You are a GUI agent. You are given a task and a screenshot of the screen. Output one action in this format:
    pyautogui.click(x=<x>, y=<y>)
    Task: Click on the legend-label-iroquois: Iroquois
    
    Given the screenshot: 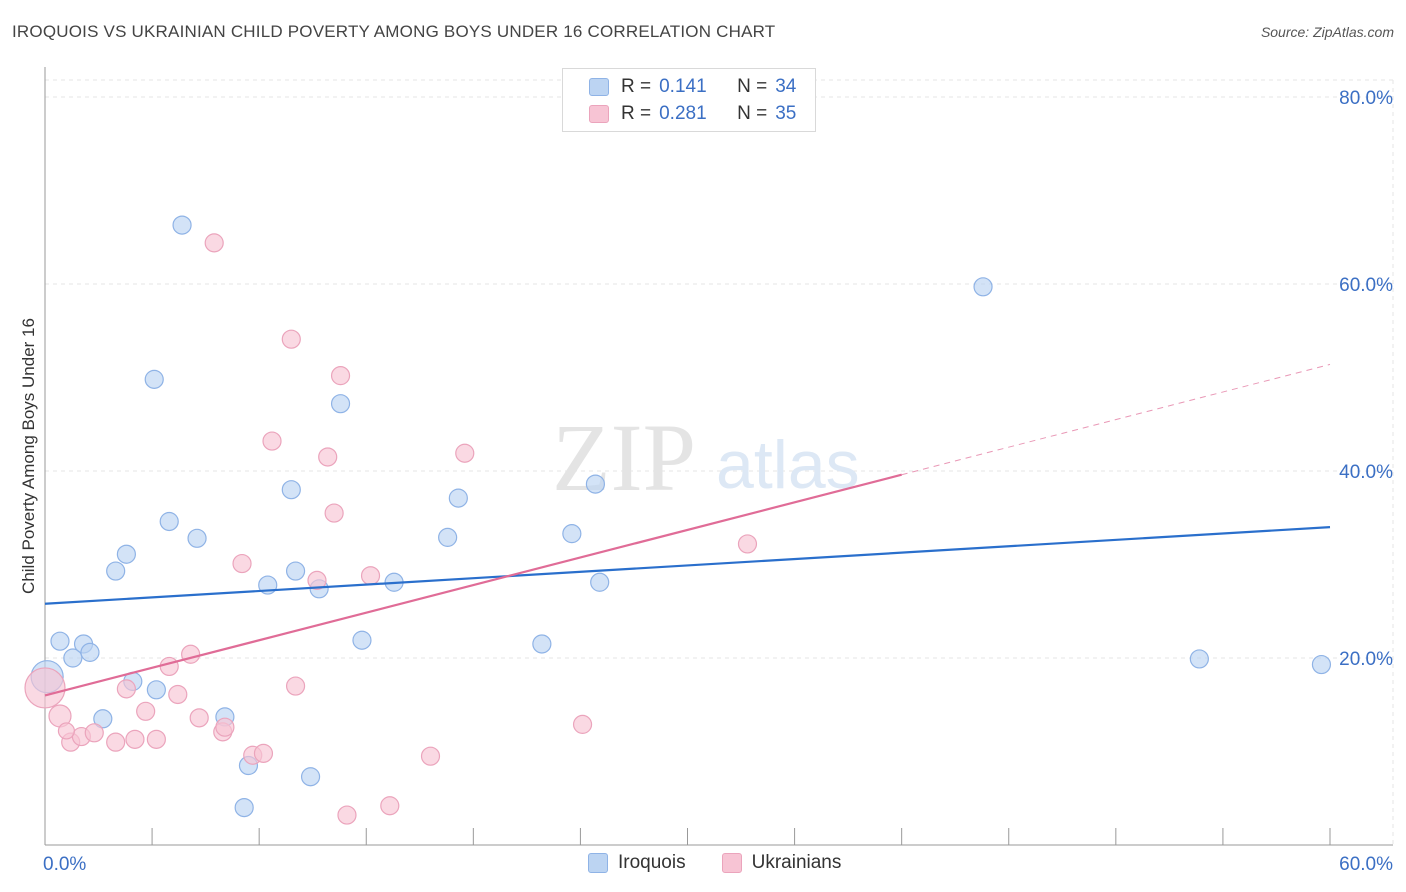 What is the action you would take?
    pyautogui.click(x=652, y=862)
    